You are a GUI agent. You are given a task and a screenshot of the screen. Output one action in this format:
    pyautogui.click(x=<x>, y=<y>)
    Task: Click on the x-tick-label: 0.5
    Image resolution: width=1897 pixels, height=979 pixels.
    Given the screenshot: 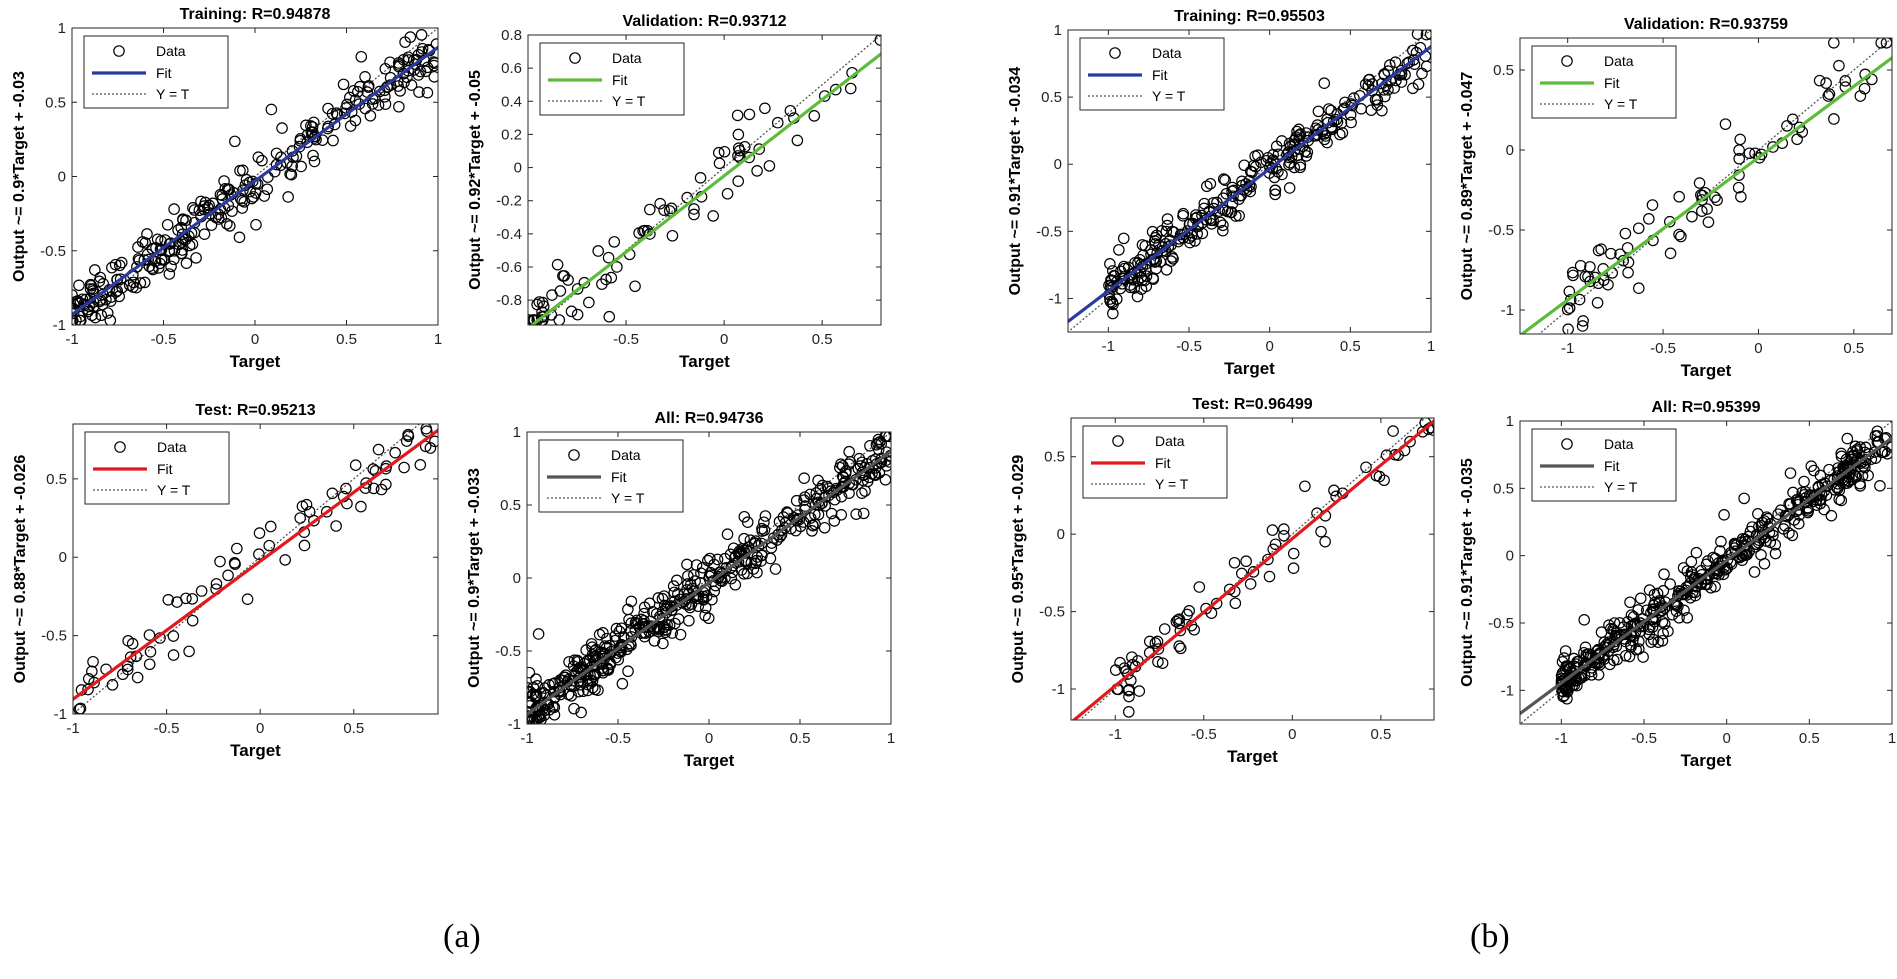 What is the action you would take?
    pyautogui.click(x=1853, y=348)
    